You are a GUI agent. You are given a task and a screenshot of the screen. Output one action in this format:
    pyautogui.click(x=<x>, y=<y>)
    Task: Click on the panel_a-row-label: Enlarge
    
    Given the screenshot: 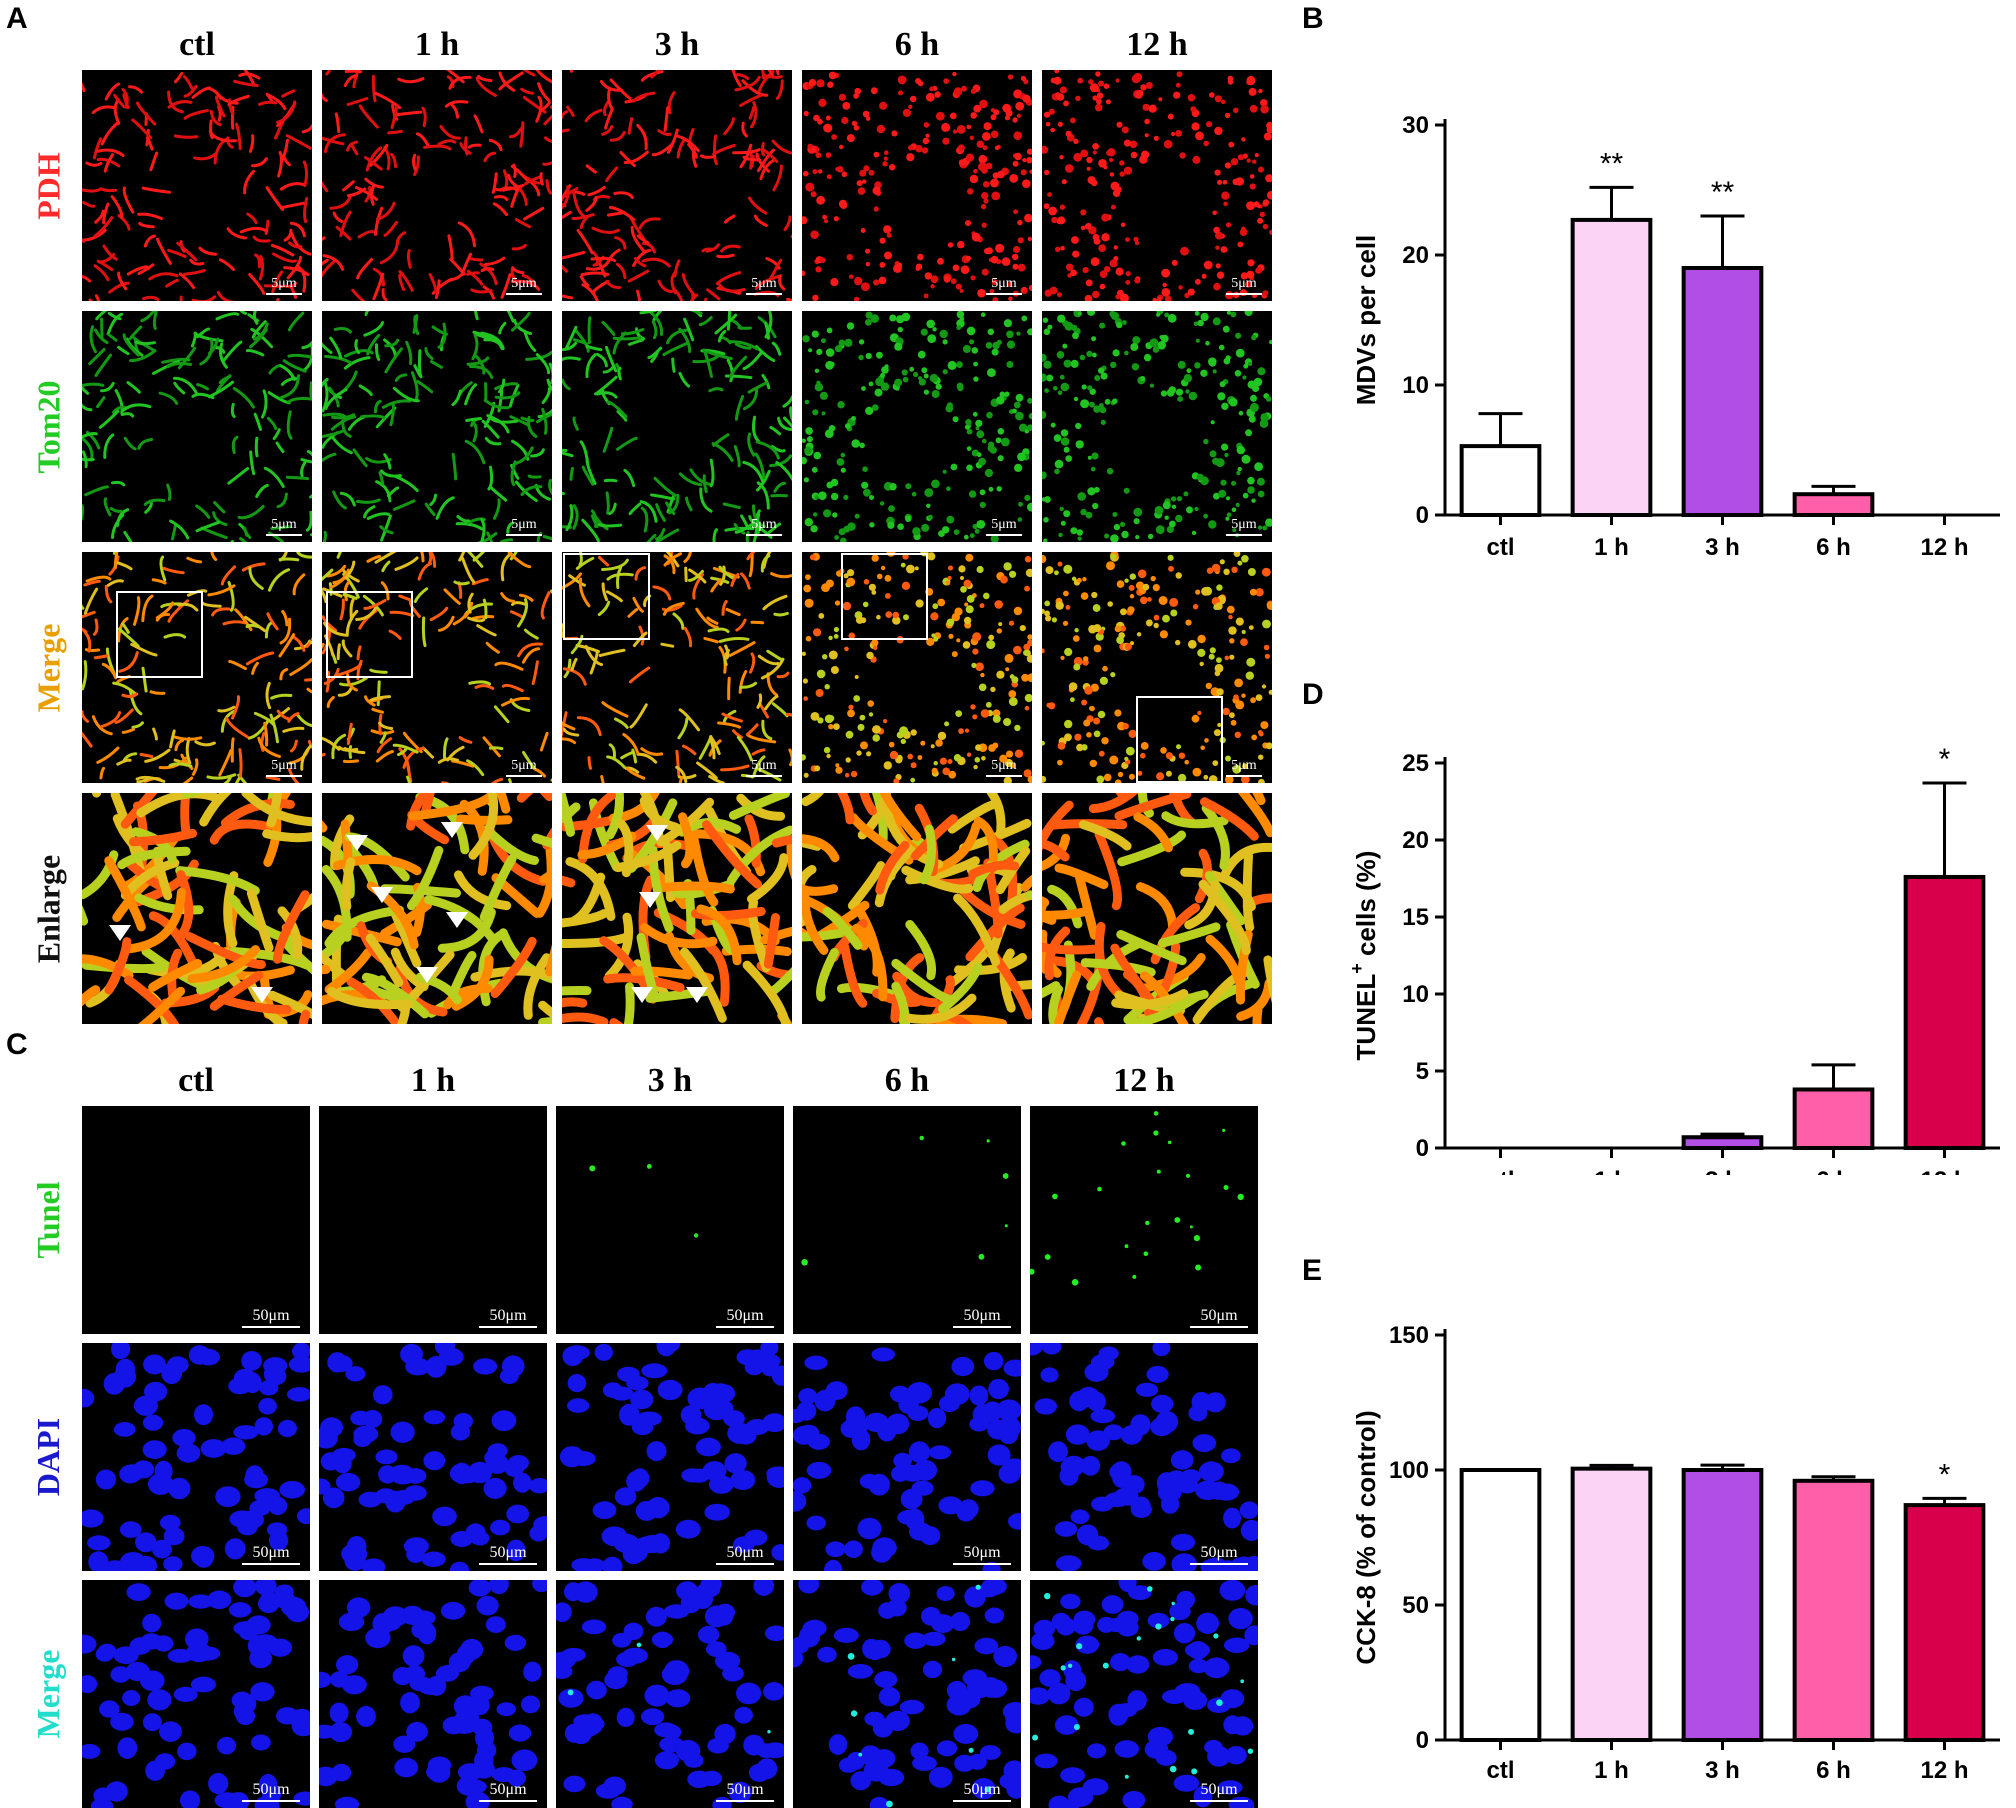 What is the action you would take?
    pyautogui.click(x=48, y=908)
    